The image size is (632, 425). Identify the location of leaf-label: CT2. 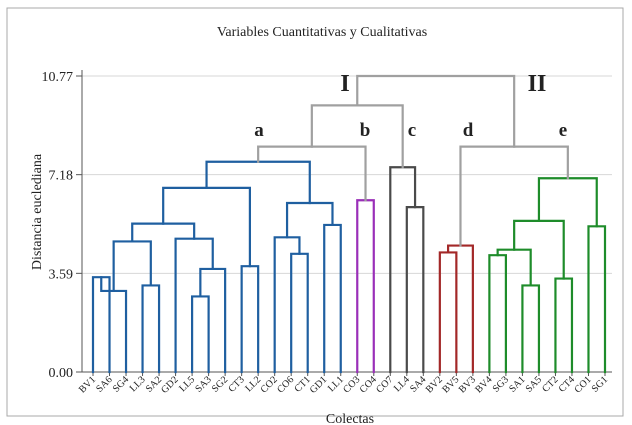
(550, 384).